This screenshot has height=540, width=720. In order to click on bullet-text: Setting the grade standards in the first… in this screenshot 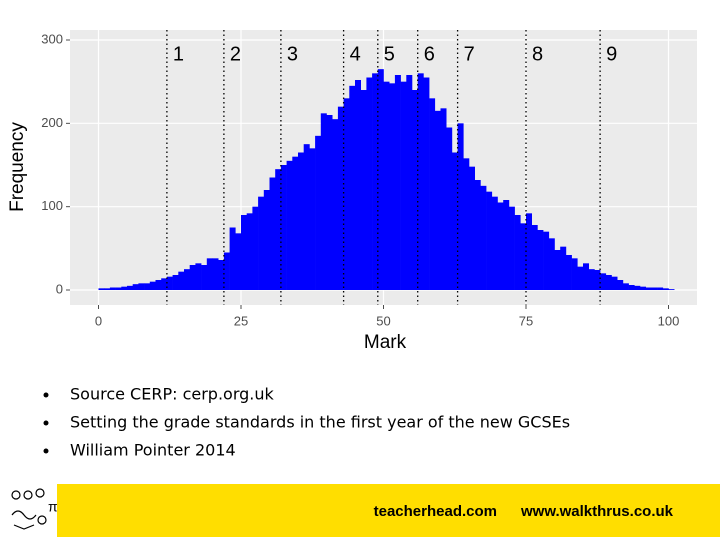, I will do `click(320, 422)`.